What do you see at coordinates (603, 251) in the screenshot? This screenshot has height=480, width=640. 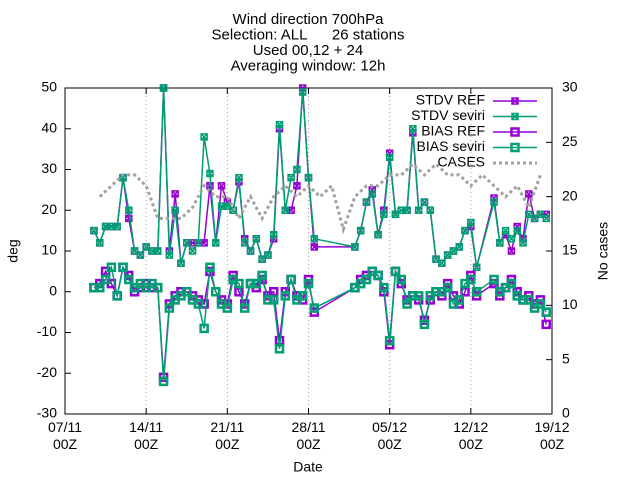 I see `y2-axis-label: No cases` at bounding box center [603, 251].